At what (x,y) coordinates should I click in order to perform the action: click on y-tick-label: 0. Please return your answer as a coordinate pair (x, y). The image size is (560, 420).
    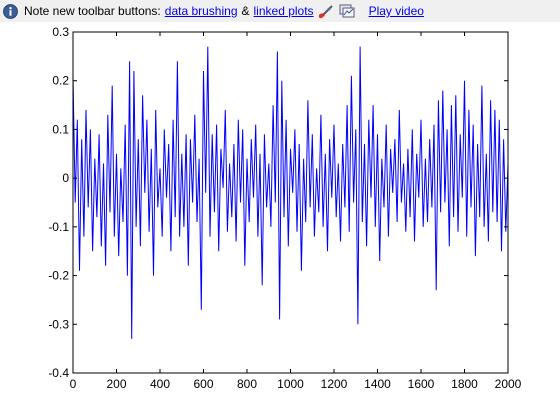
    Looking at the image, I should click on (65, 178).